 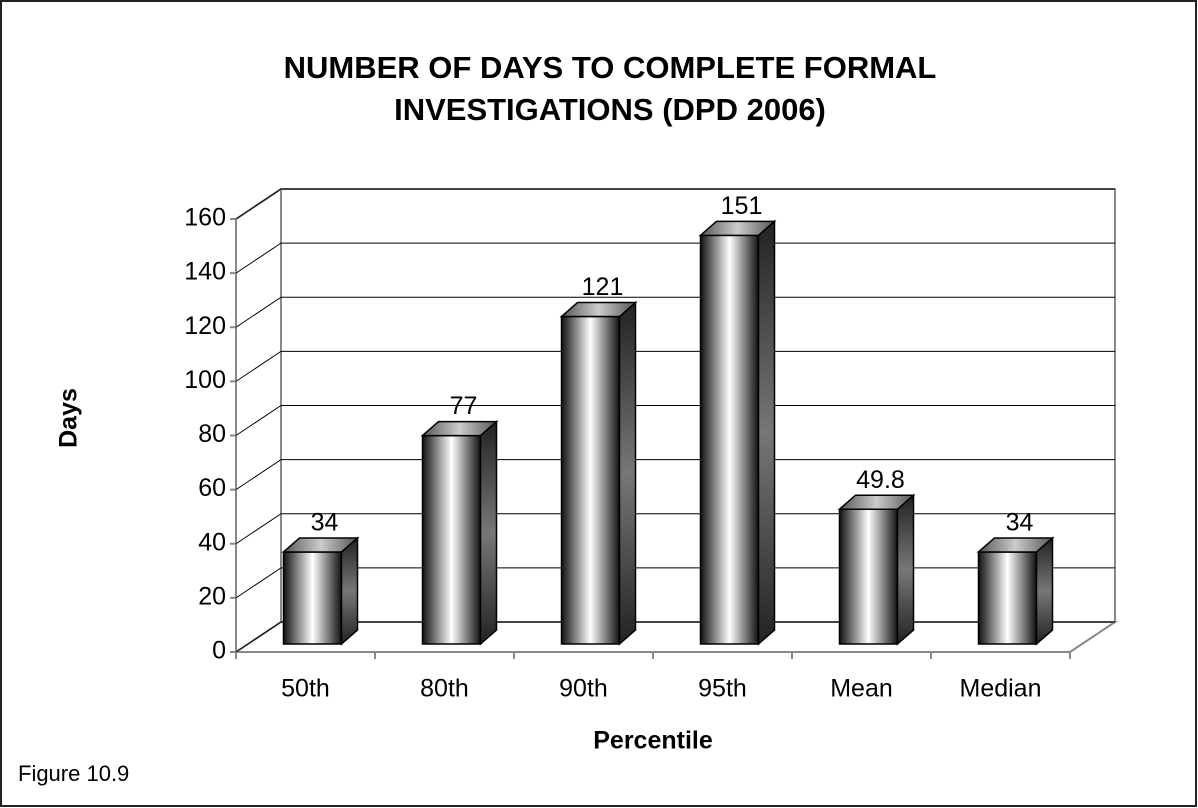 I want to click on value-label: 121, so click(x=603, y=287).